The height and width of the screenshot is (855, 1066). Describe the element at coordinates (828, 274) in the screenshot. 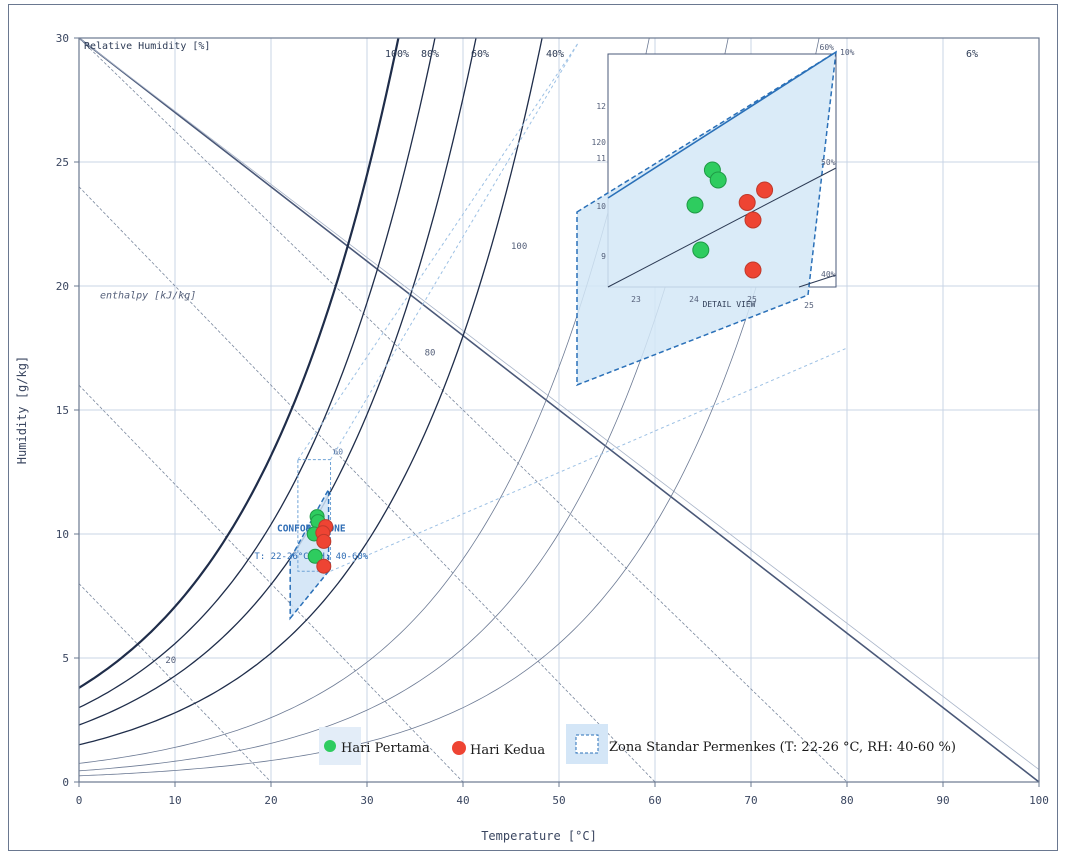

I see `inset-rh-label: 40%` at that location.